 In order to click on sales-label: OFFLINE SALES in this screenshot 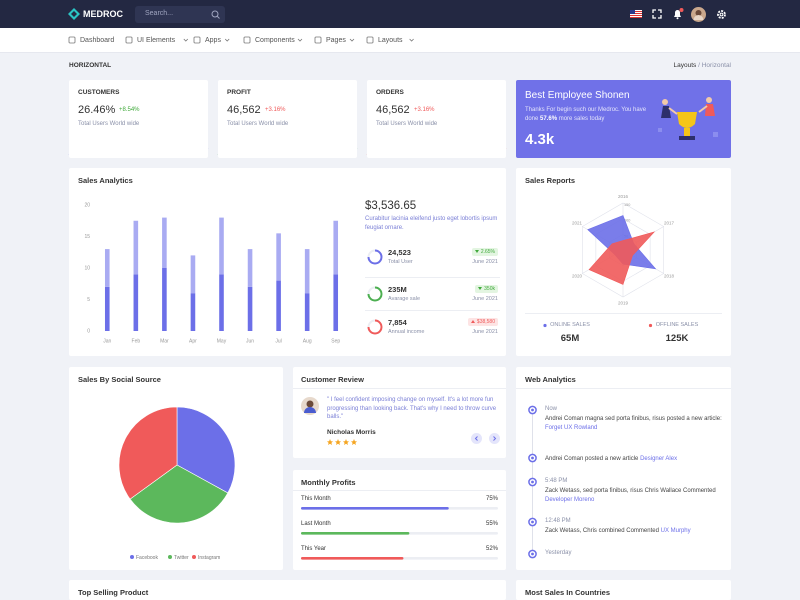, I will do `click(677, 325)`.